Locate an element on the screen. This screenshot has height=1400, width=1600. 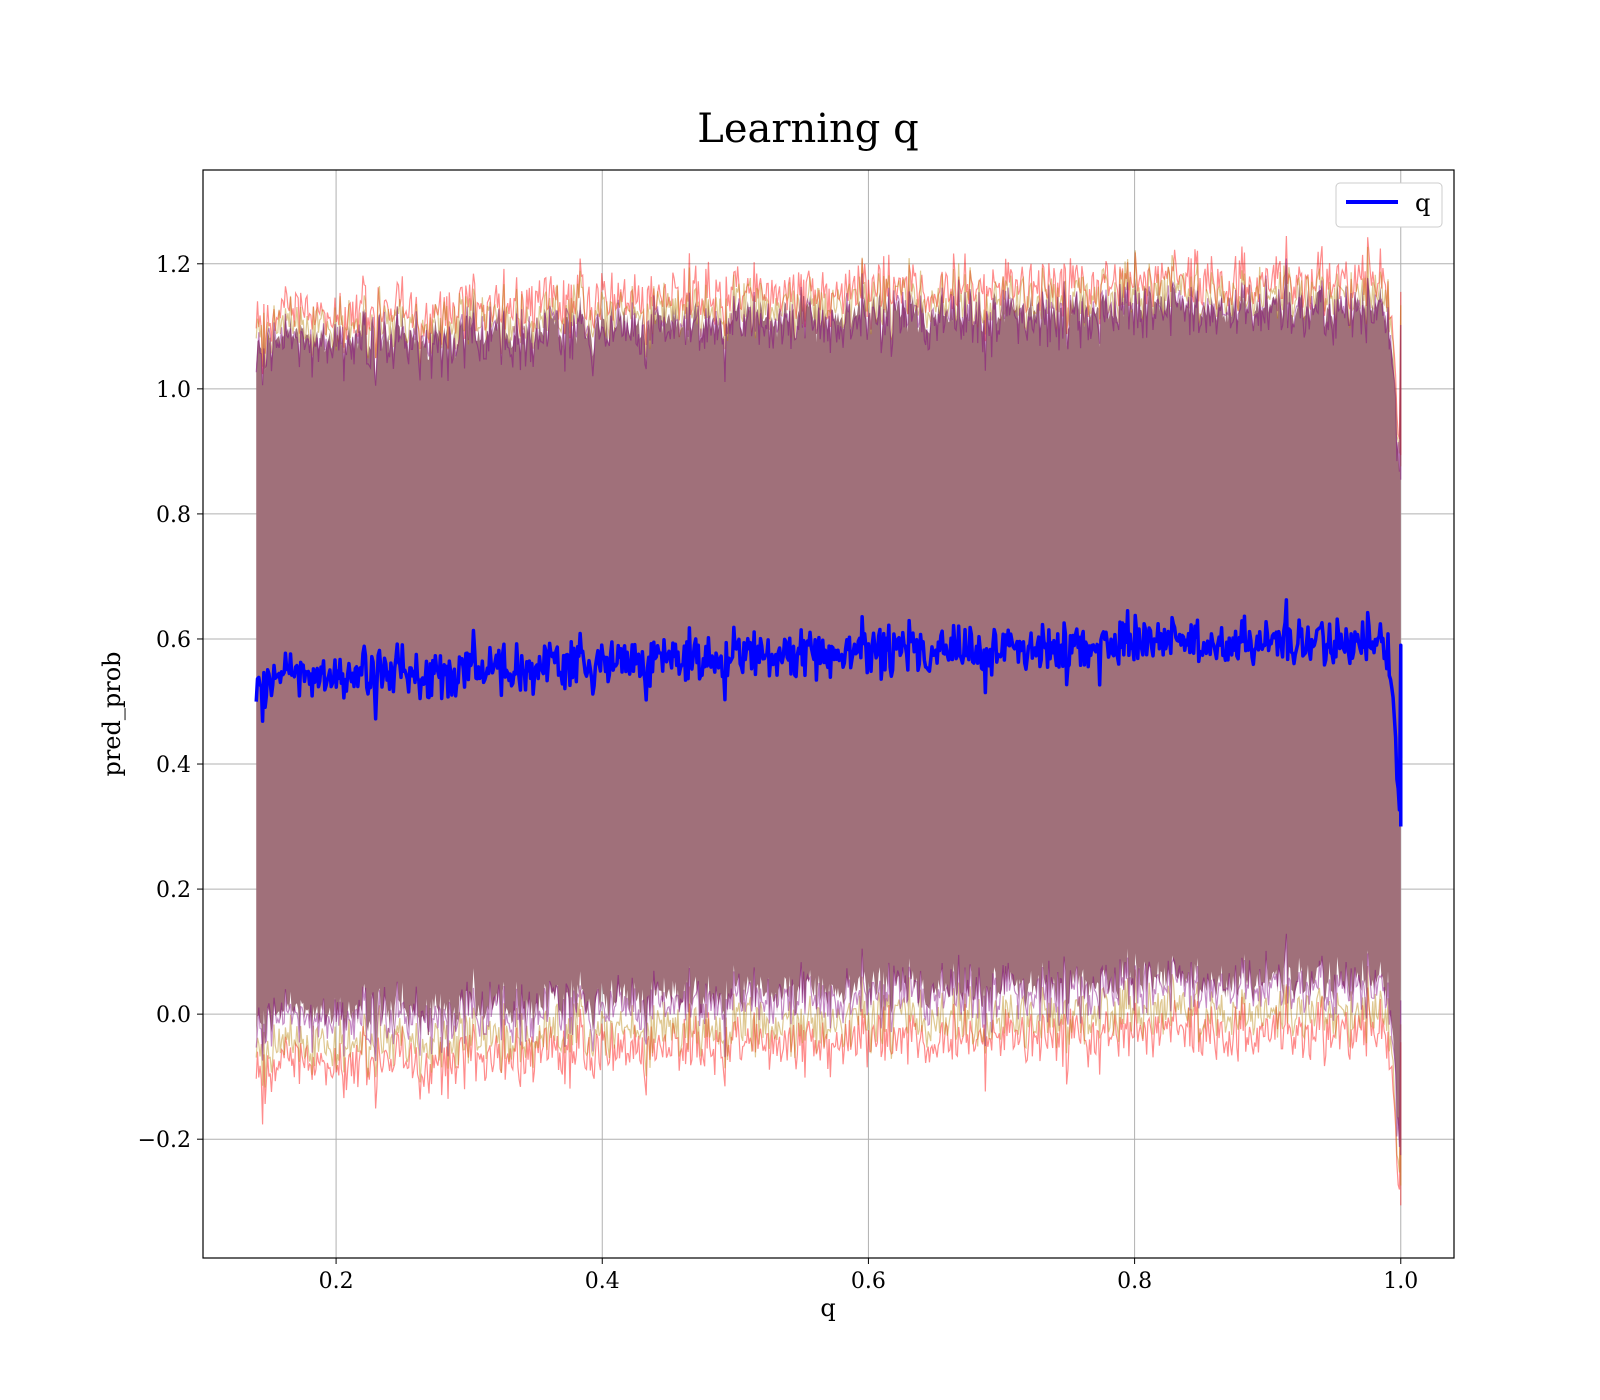
y-tick-label: 1.0 is located at coordinates (173, 390).